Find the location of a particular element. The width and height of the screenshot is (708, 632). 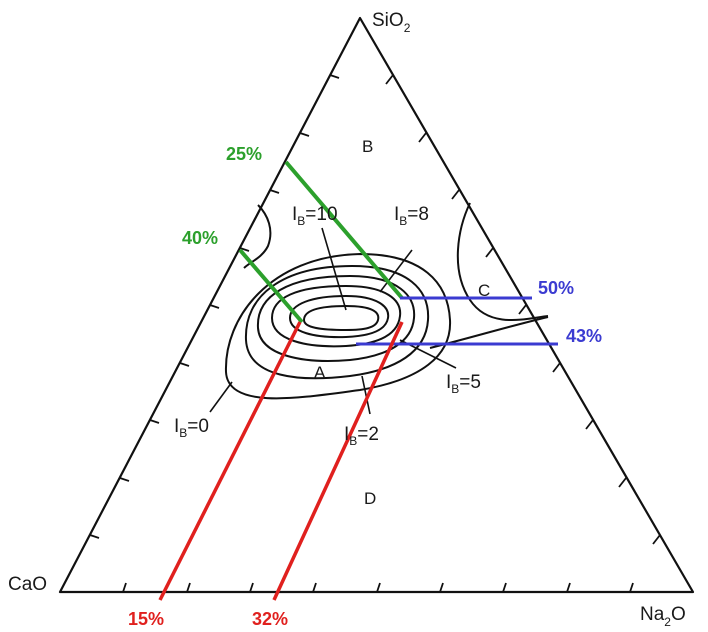

blue-label-43: 43% is located at coordinates (584, 336).